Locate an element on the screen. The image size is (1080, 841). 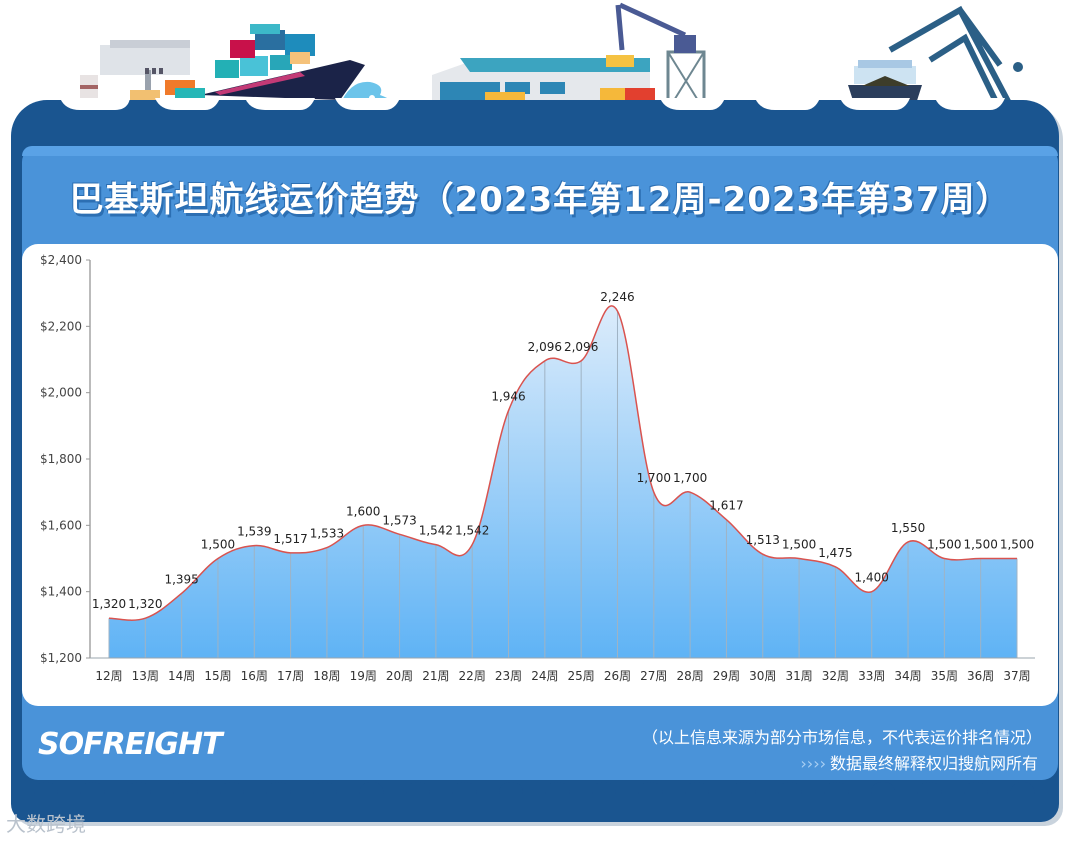
x-tick-label: 17周 is located at coordinates (290, 676).